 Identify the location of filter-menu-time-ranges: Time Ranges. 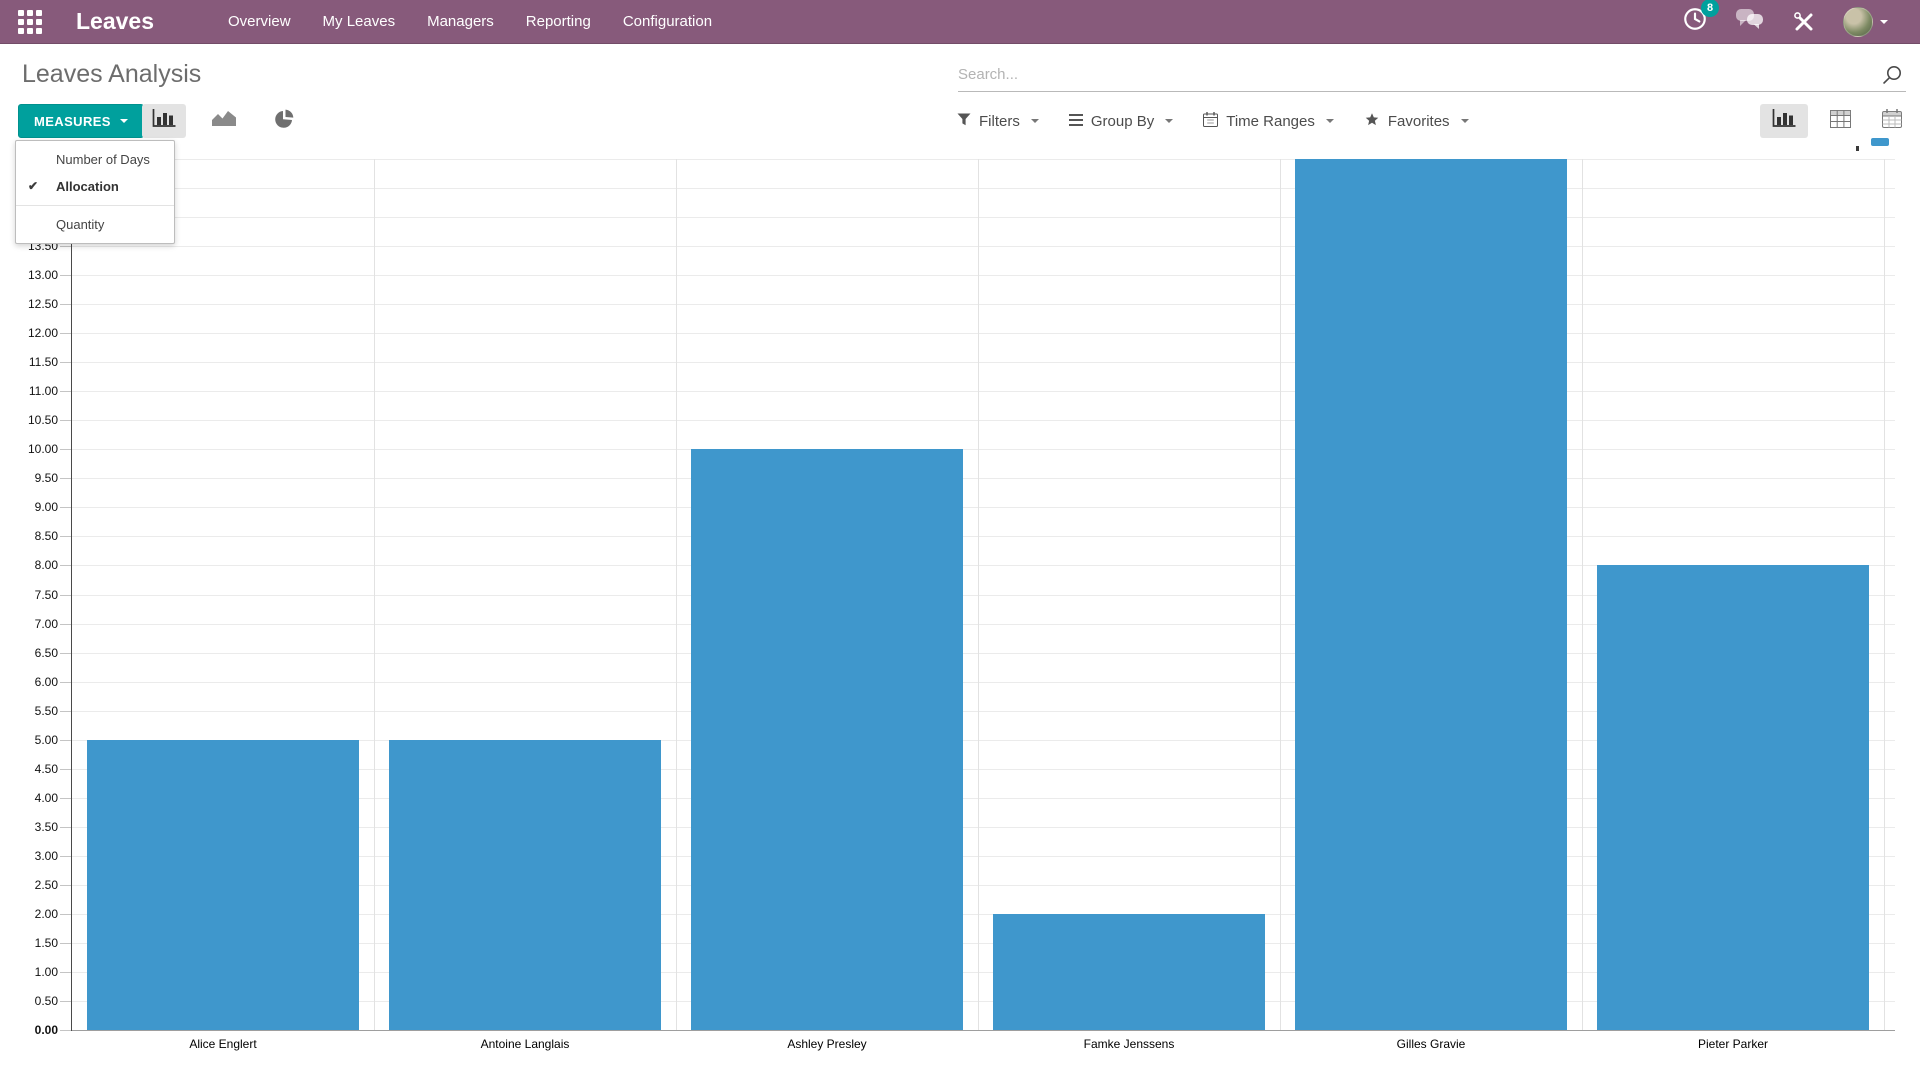
(1268, 121).